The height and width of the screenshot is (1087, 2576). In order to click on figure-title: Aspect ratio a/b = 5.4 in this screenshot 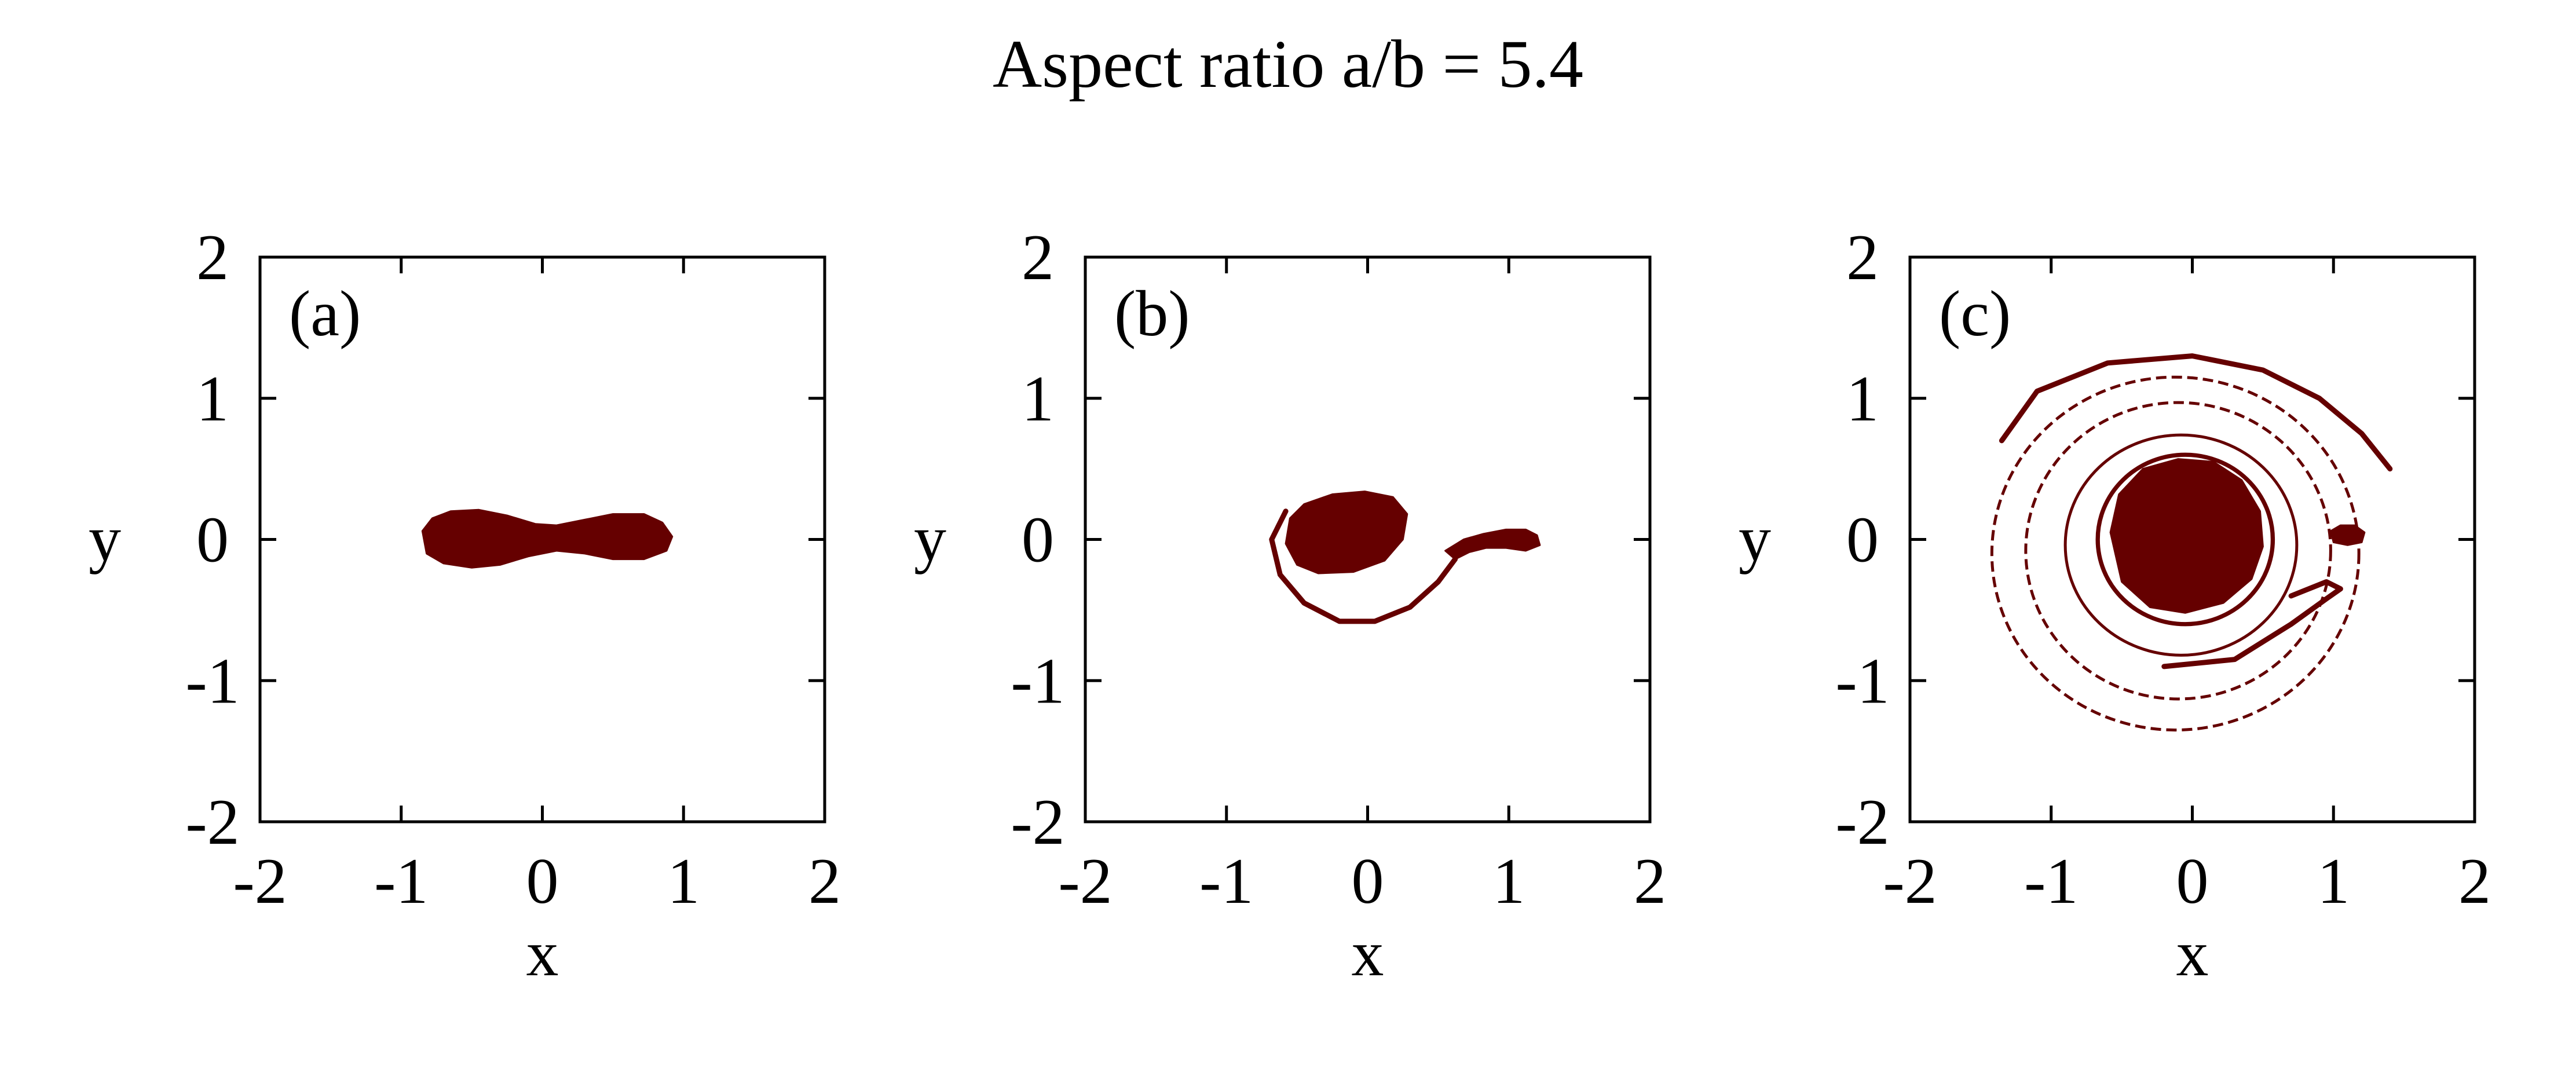, I will do `click(1288, 64)`.